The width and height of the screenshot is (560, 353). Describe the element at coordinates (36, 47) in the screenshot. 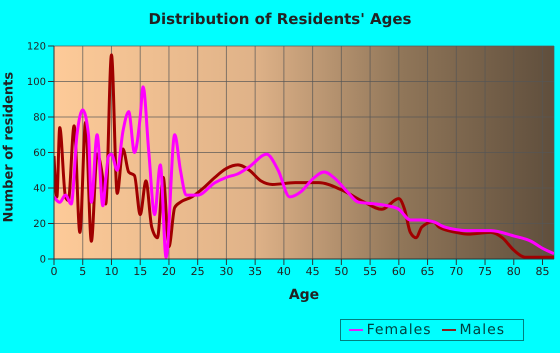

I see `y-tick-label: 120` at that location.